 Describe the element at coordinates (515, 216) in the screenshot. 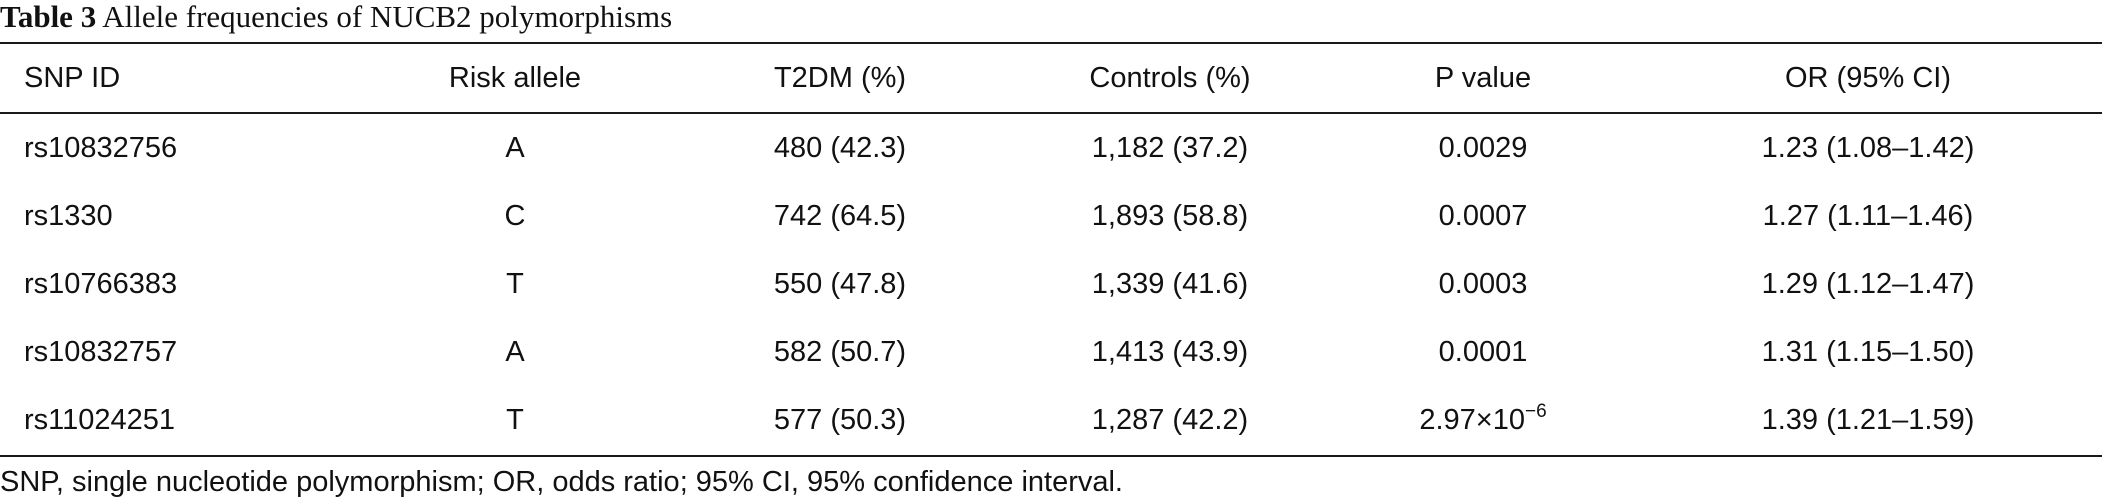

I see `risk-allele-cell: C` at that location.